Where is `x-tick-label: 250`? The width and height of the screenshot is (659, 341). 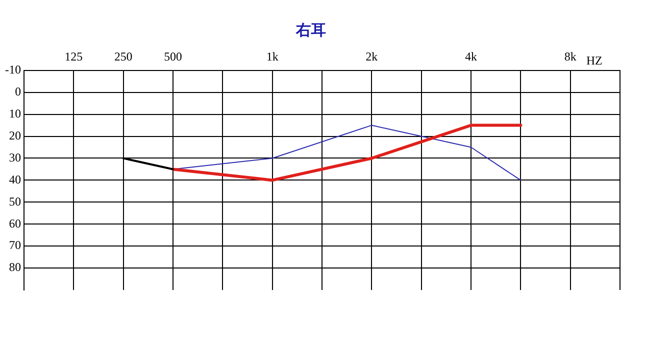 x-tick-label: 250 is located at coordinates (123, 56).